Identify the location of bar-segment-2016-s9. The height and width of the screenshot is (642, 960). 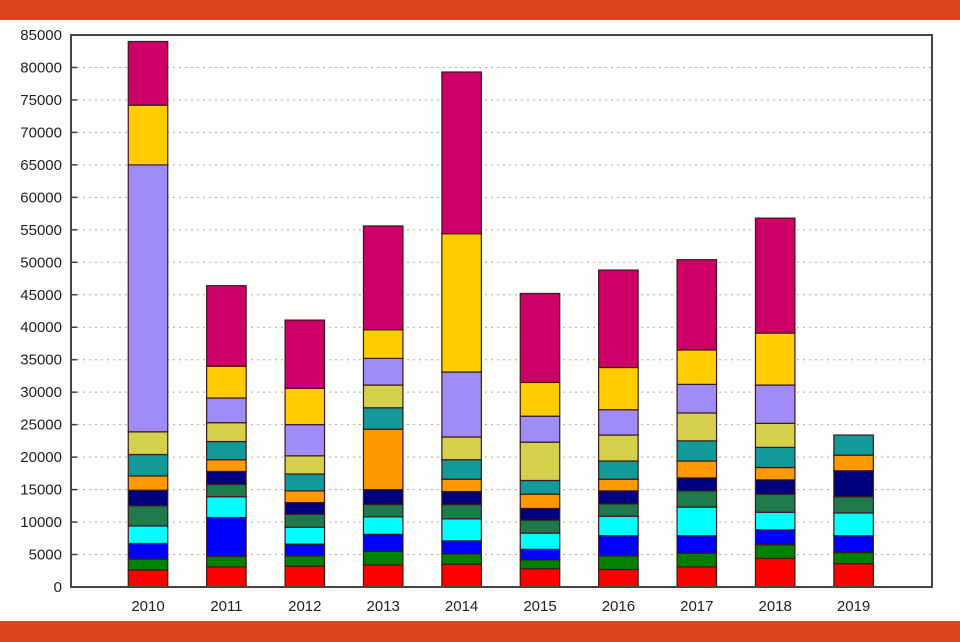
(618, 448).